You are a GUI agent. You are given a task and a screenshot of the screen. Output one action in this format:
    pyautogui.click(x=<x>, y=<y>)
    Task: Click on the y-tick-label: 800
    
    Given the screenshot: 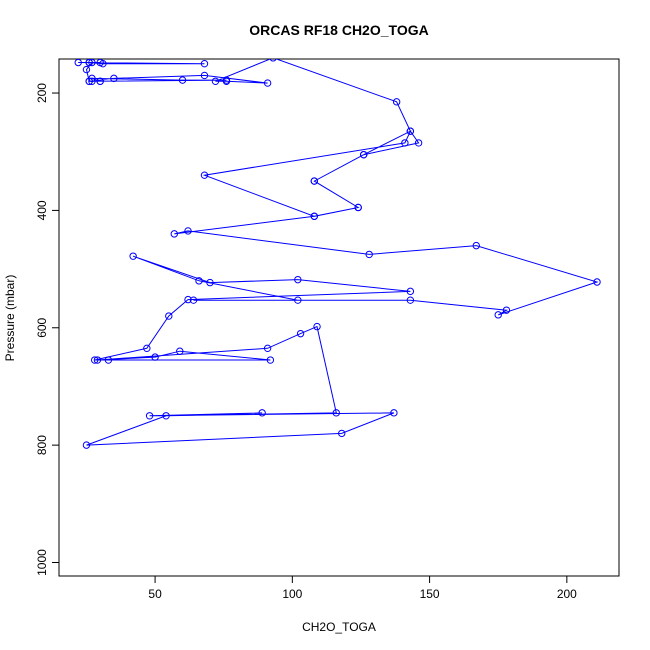 What is the action you would take?
    pyautogui.click(x=42, y=445)
    